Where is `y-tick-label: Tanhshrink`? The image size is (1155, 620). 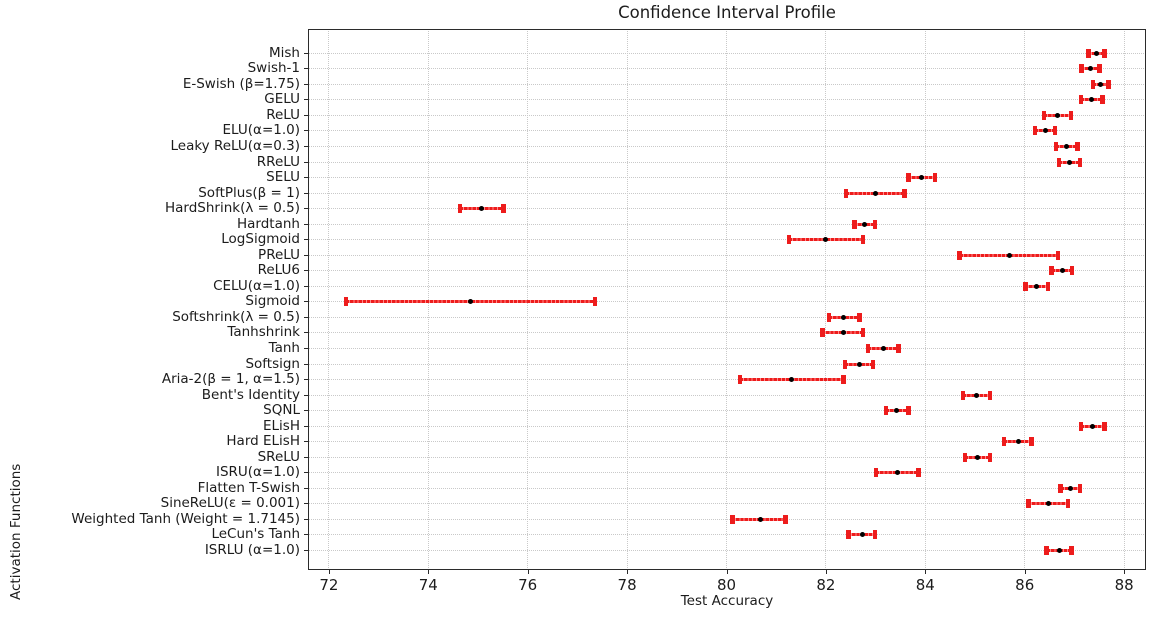
y-tick-label: Tanhshrink is located at coordinates (263, 332).